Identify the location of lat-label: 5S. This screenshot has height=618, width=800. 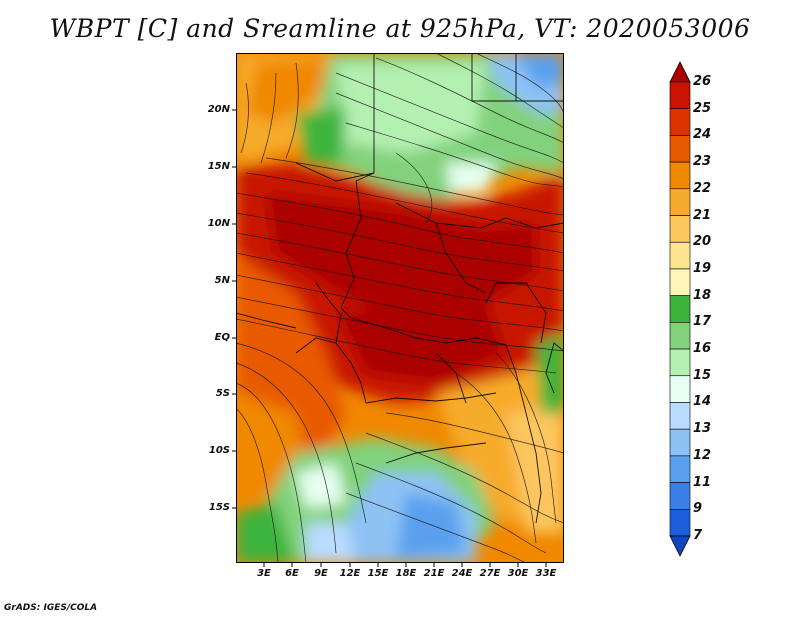
(222, 393).